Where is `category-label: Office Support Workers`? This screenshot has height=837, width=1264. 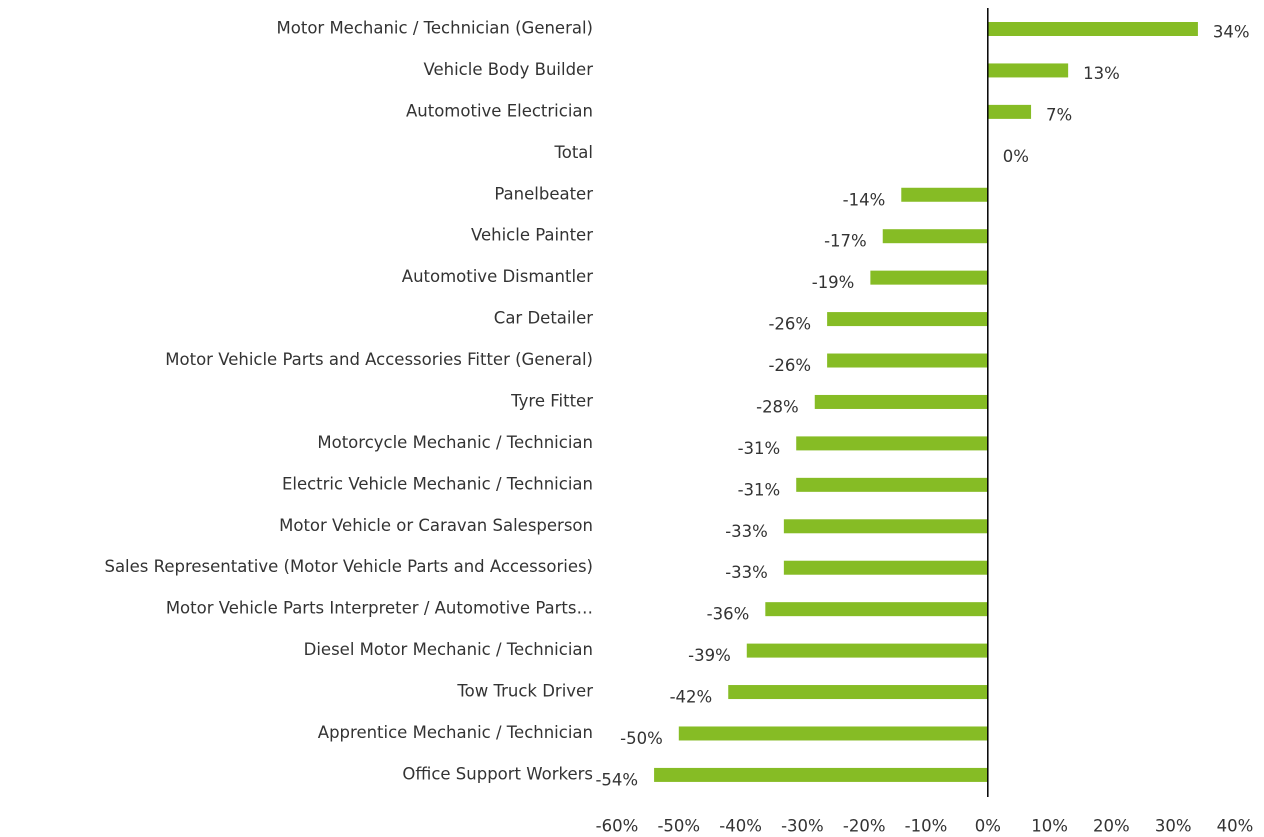
category-label: Office Support Workers is located at coordinates (497, 773).